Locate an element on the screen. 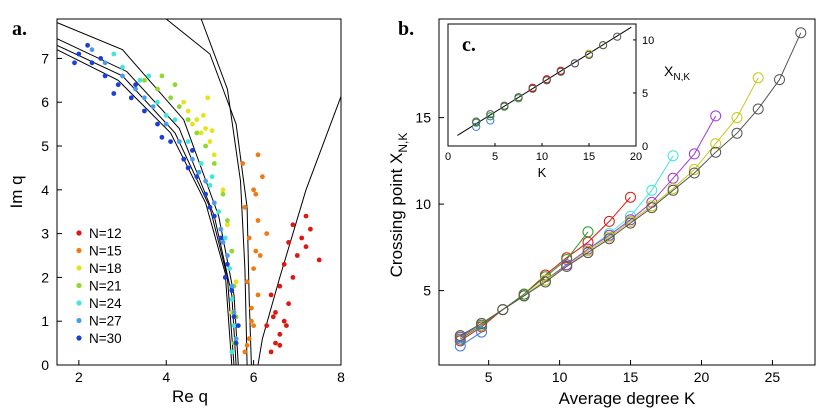 This screenshot has width=830, height=416. c-ytick-label: 0 is located at coordinates (645, 147).